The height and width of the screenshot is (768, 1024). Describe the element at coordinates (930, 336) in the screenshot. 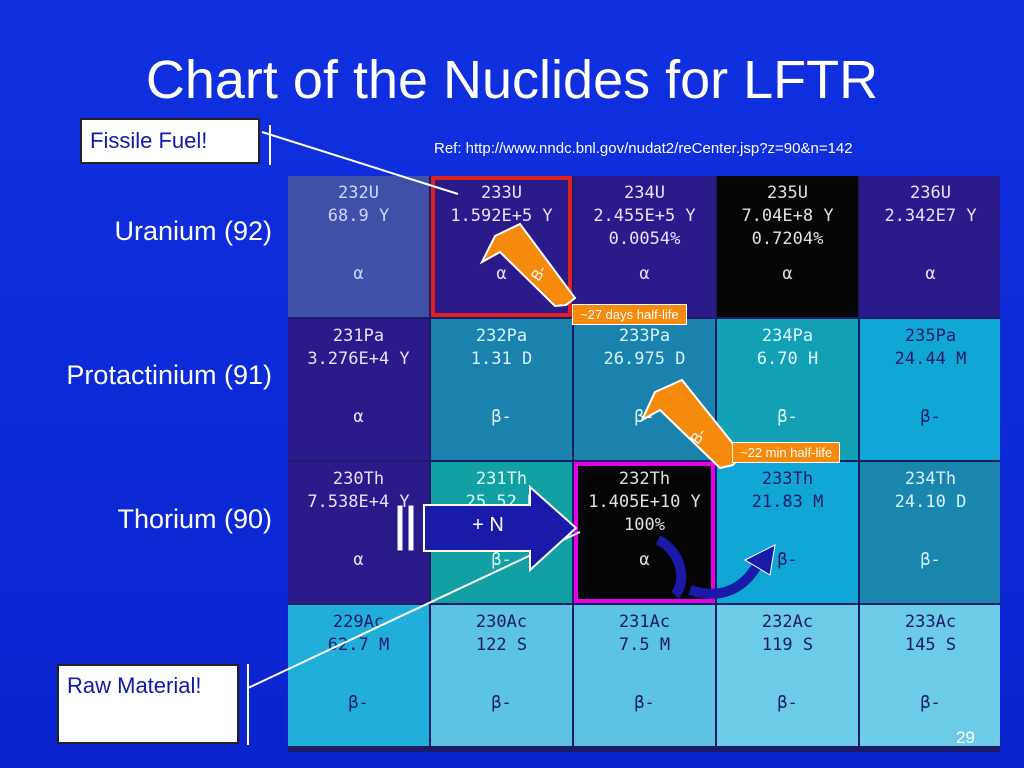

I see `nuclide-name: 235Pa` at that location.